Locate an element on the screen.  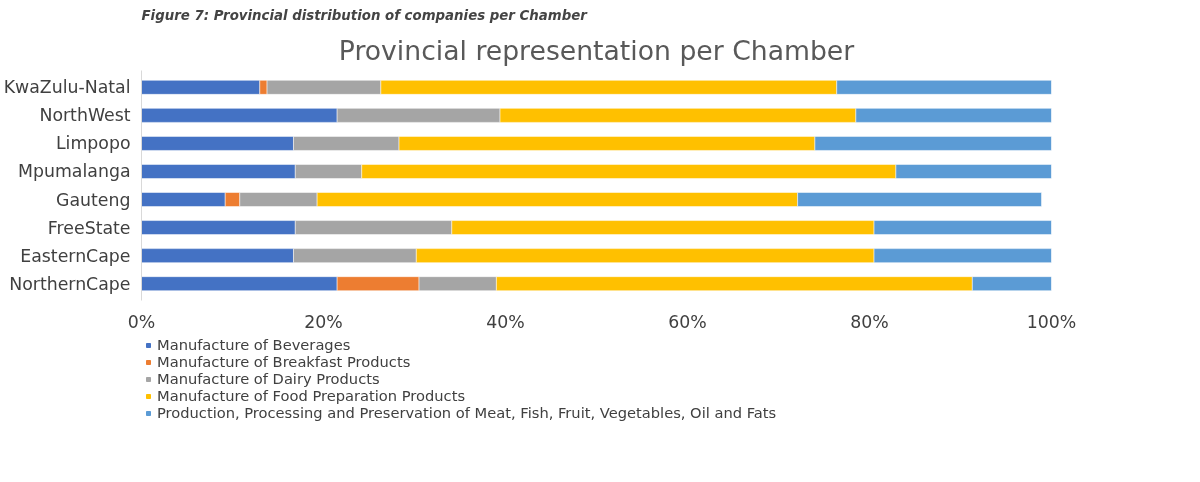
y-tick-label: Limpopo is located at coordinates (93, 143).